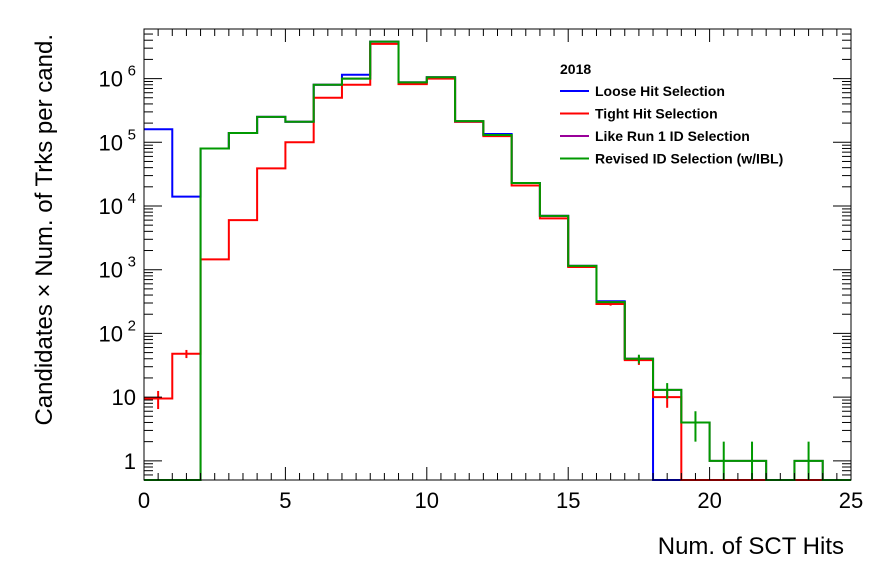 The height and width of the screenshot is (572, 896). I want to click on y-tick-label: 1, so click(130, 461).